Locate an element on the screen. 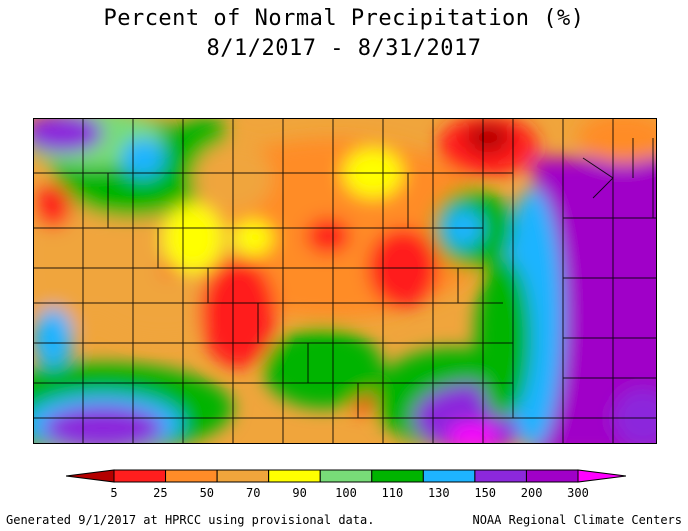  date-range: 8/1/2017 - 8/31/2017 is located at coordinates (344, 48).